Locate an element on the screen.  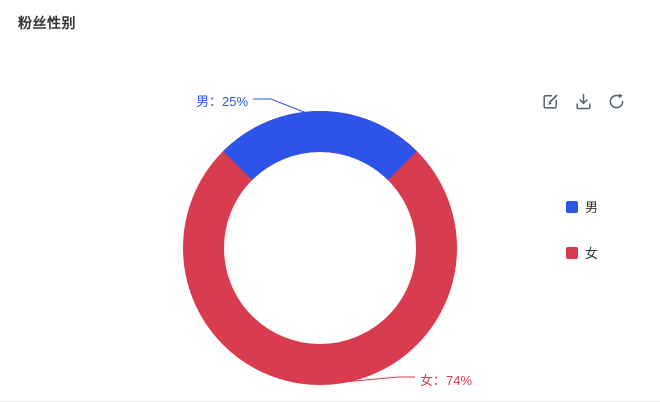
edit-icon is located at coordinates (550, 101).